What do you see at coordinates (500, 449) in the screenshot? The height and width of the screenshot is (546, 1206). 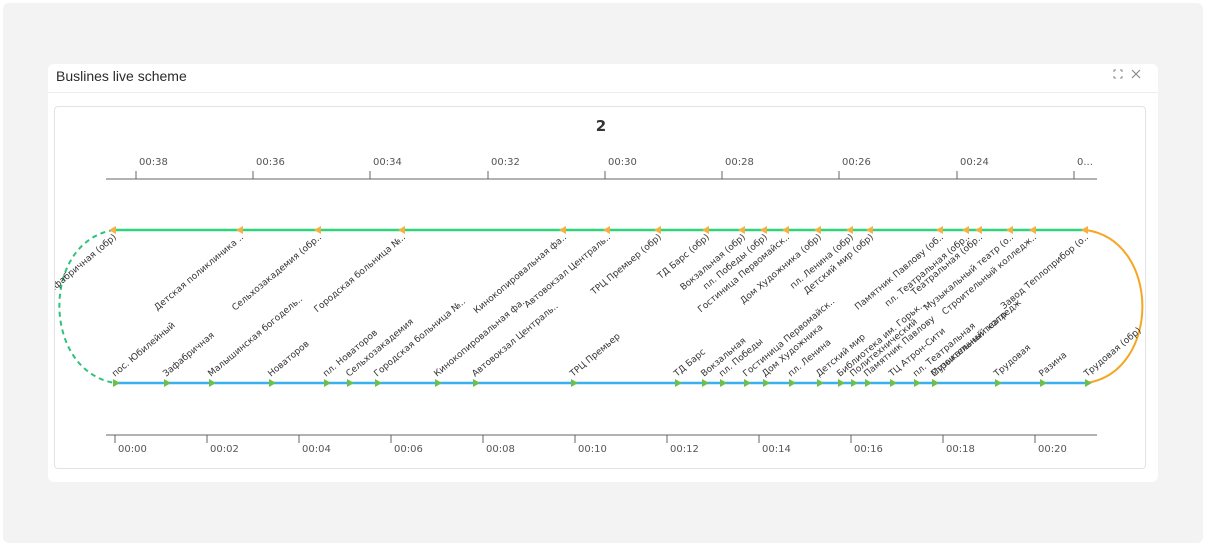 I see `bottom-axis-tick-label: 00:08` at bounding box center [500, 449].